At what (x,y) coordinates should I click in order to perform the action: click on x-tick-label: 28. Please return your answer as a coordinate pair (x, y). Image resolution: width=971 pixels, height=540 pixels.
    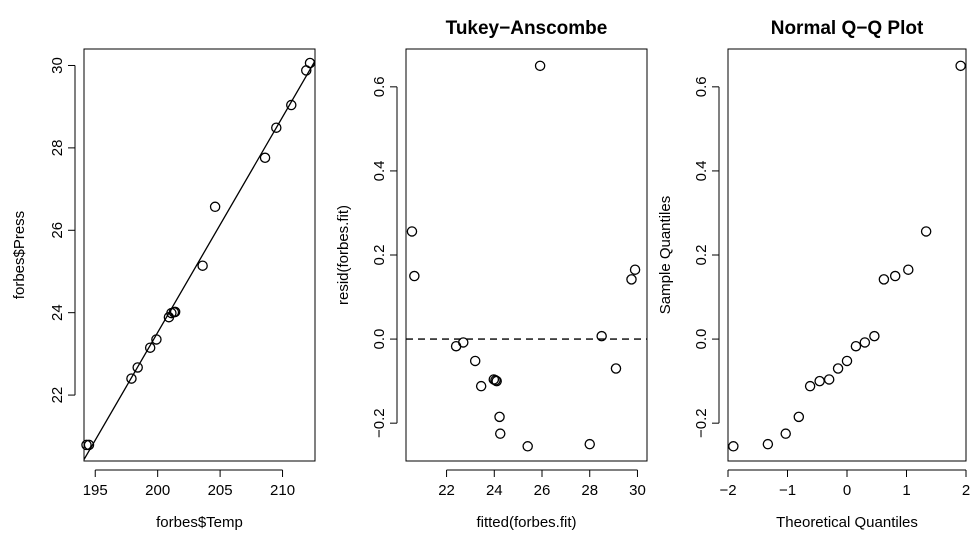
    Looking at the image, I should click on (589, 490).